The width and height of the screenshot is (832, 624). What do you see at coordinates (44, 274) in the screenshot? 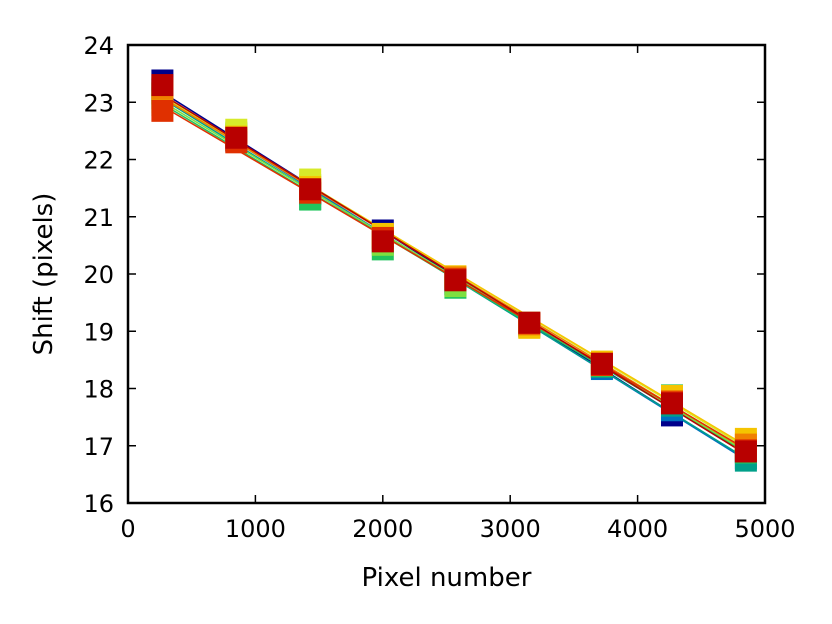
I see `y-axis-label: Shift (pixels)` at bounding box center [44, 274].